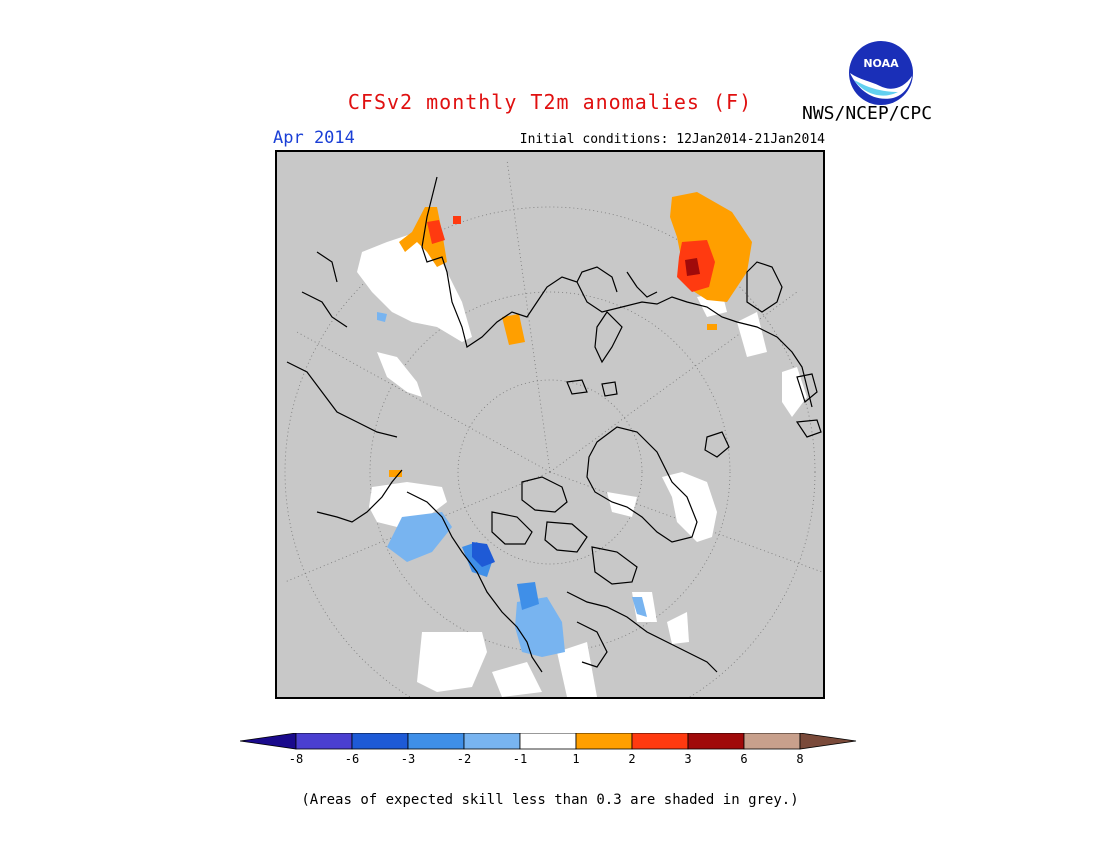 The height and width of the screenshot is (850, 1100). Describe the element at coordinates (743, 759) in the screenshot. I see `legend-tick-label: 6` at that location.